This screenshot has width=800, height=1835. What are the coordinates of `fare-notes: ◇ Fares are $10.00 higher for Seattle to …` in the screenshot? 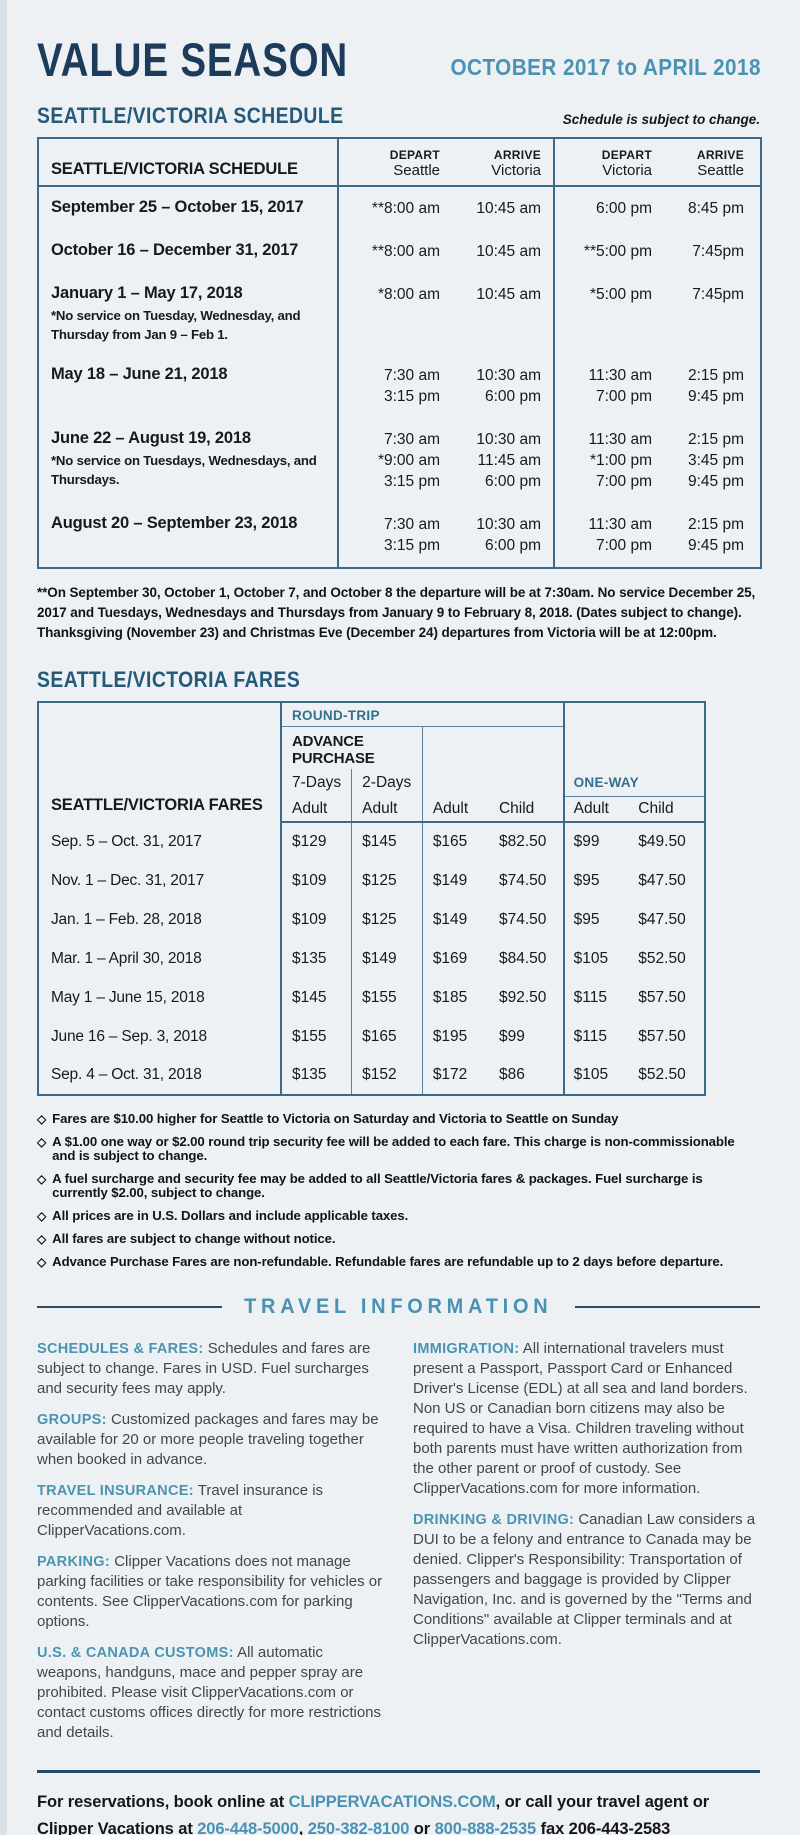 It's located at (398, 1190).